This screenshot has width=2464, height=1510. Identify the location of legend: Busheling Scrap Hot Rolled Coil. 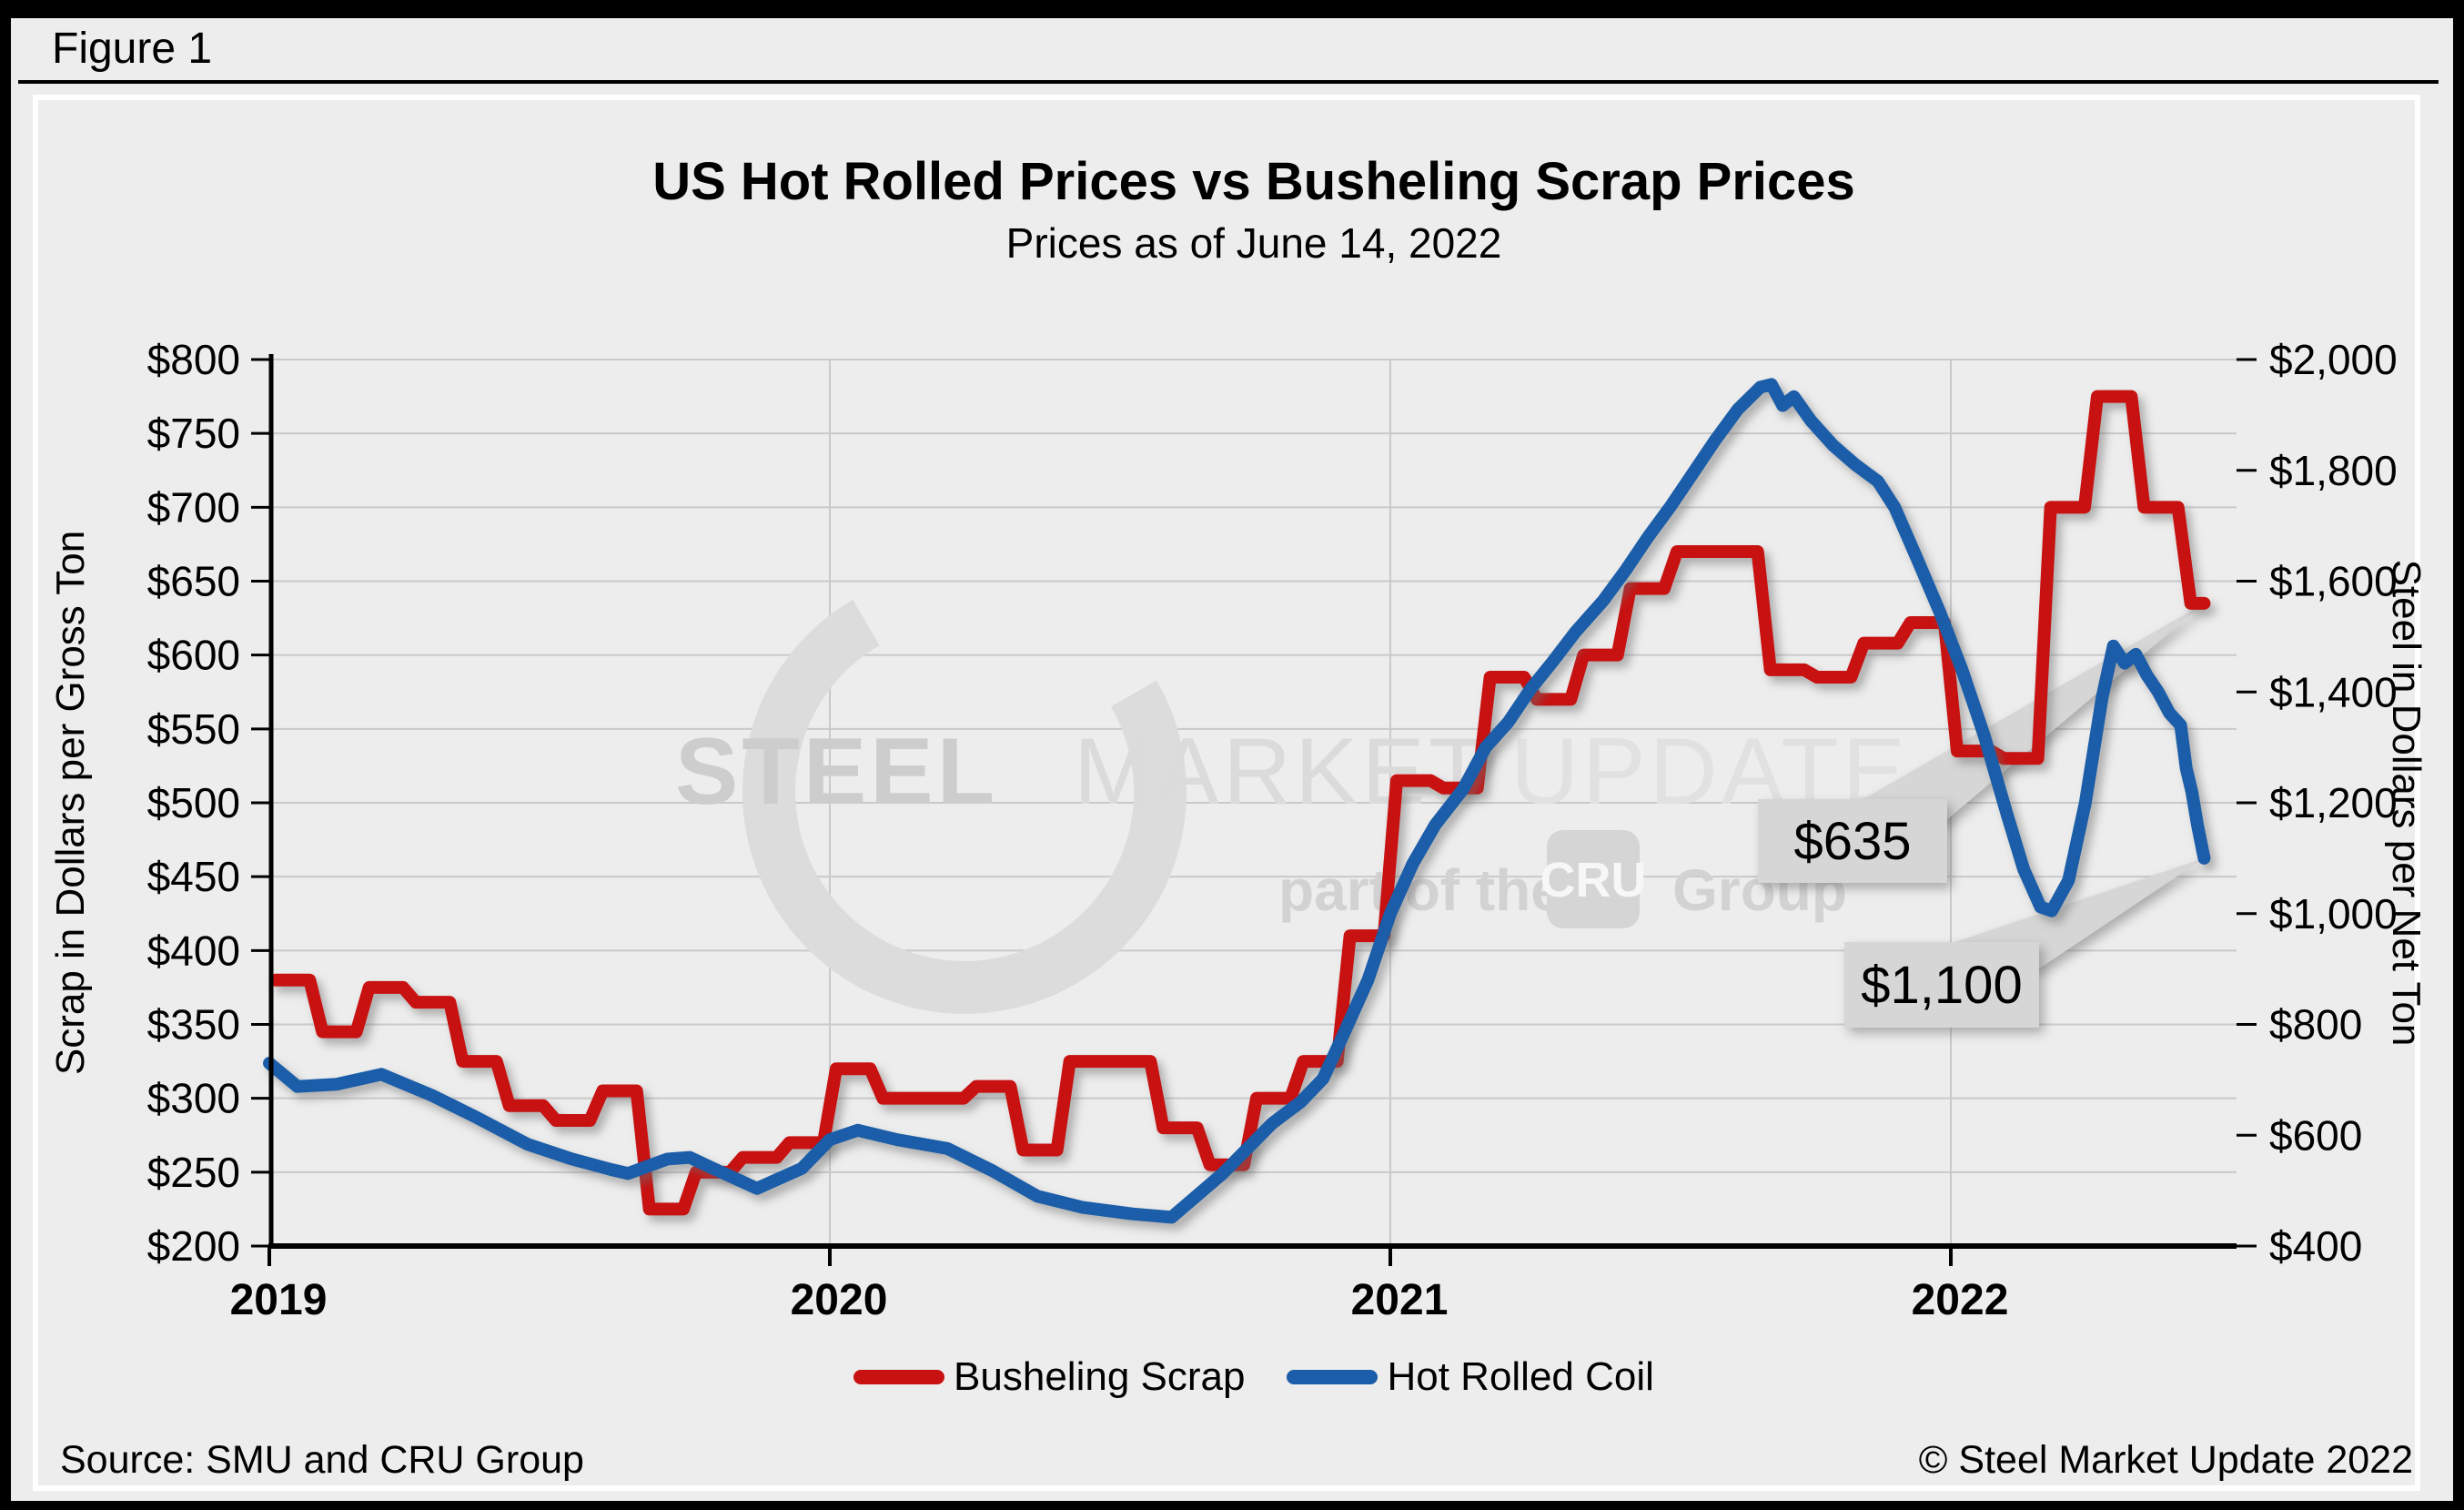
(1254, 1377).